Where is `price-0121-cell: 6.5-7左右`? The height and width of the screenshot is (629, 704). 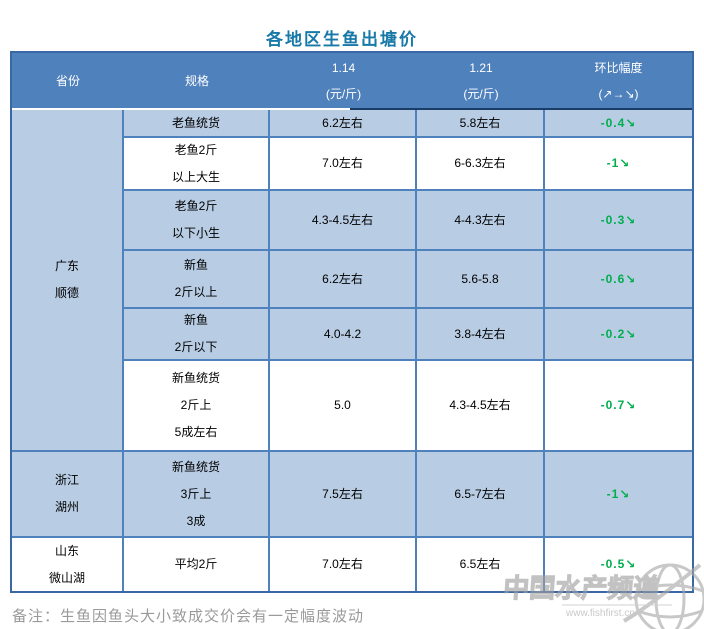 price-0121-cell: 6.5-7左右 is located at coordinates (480, 494).